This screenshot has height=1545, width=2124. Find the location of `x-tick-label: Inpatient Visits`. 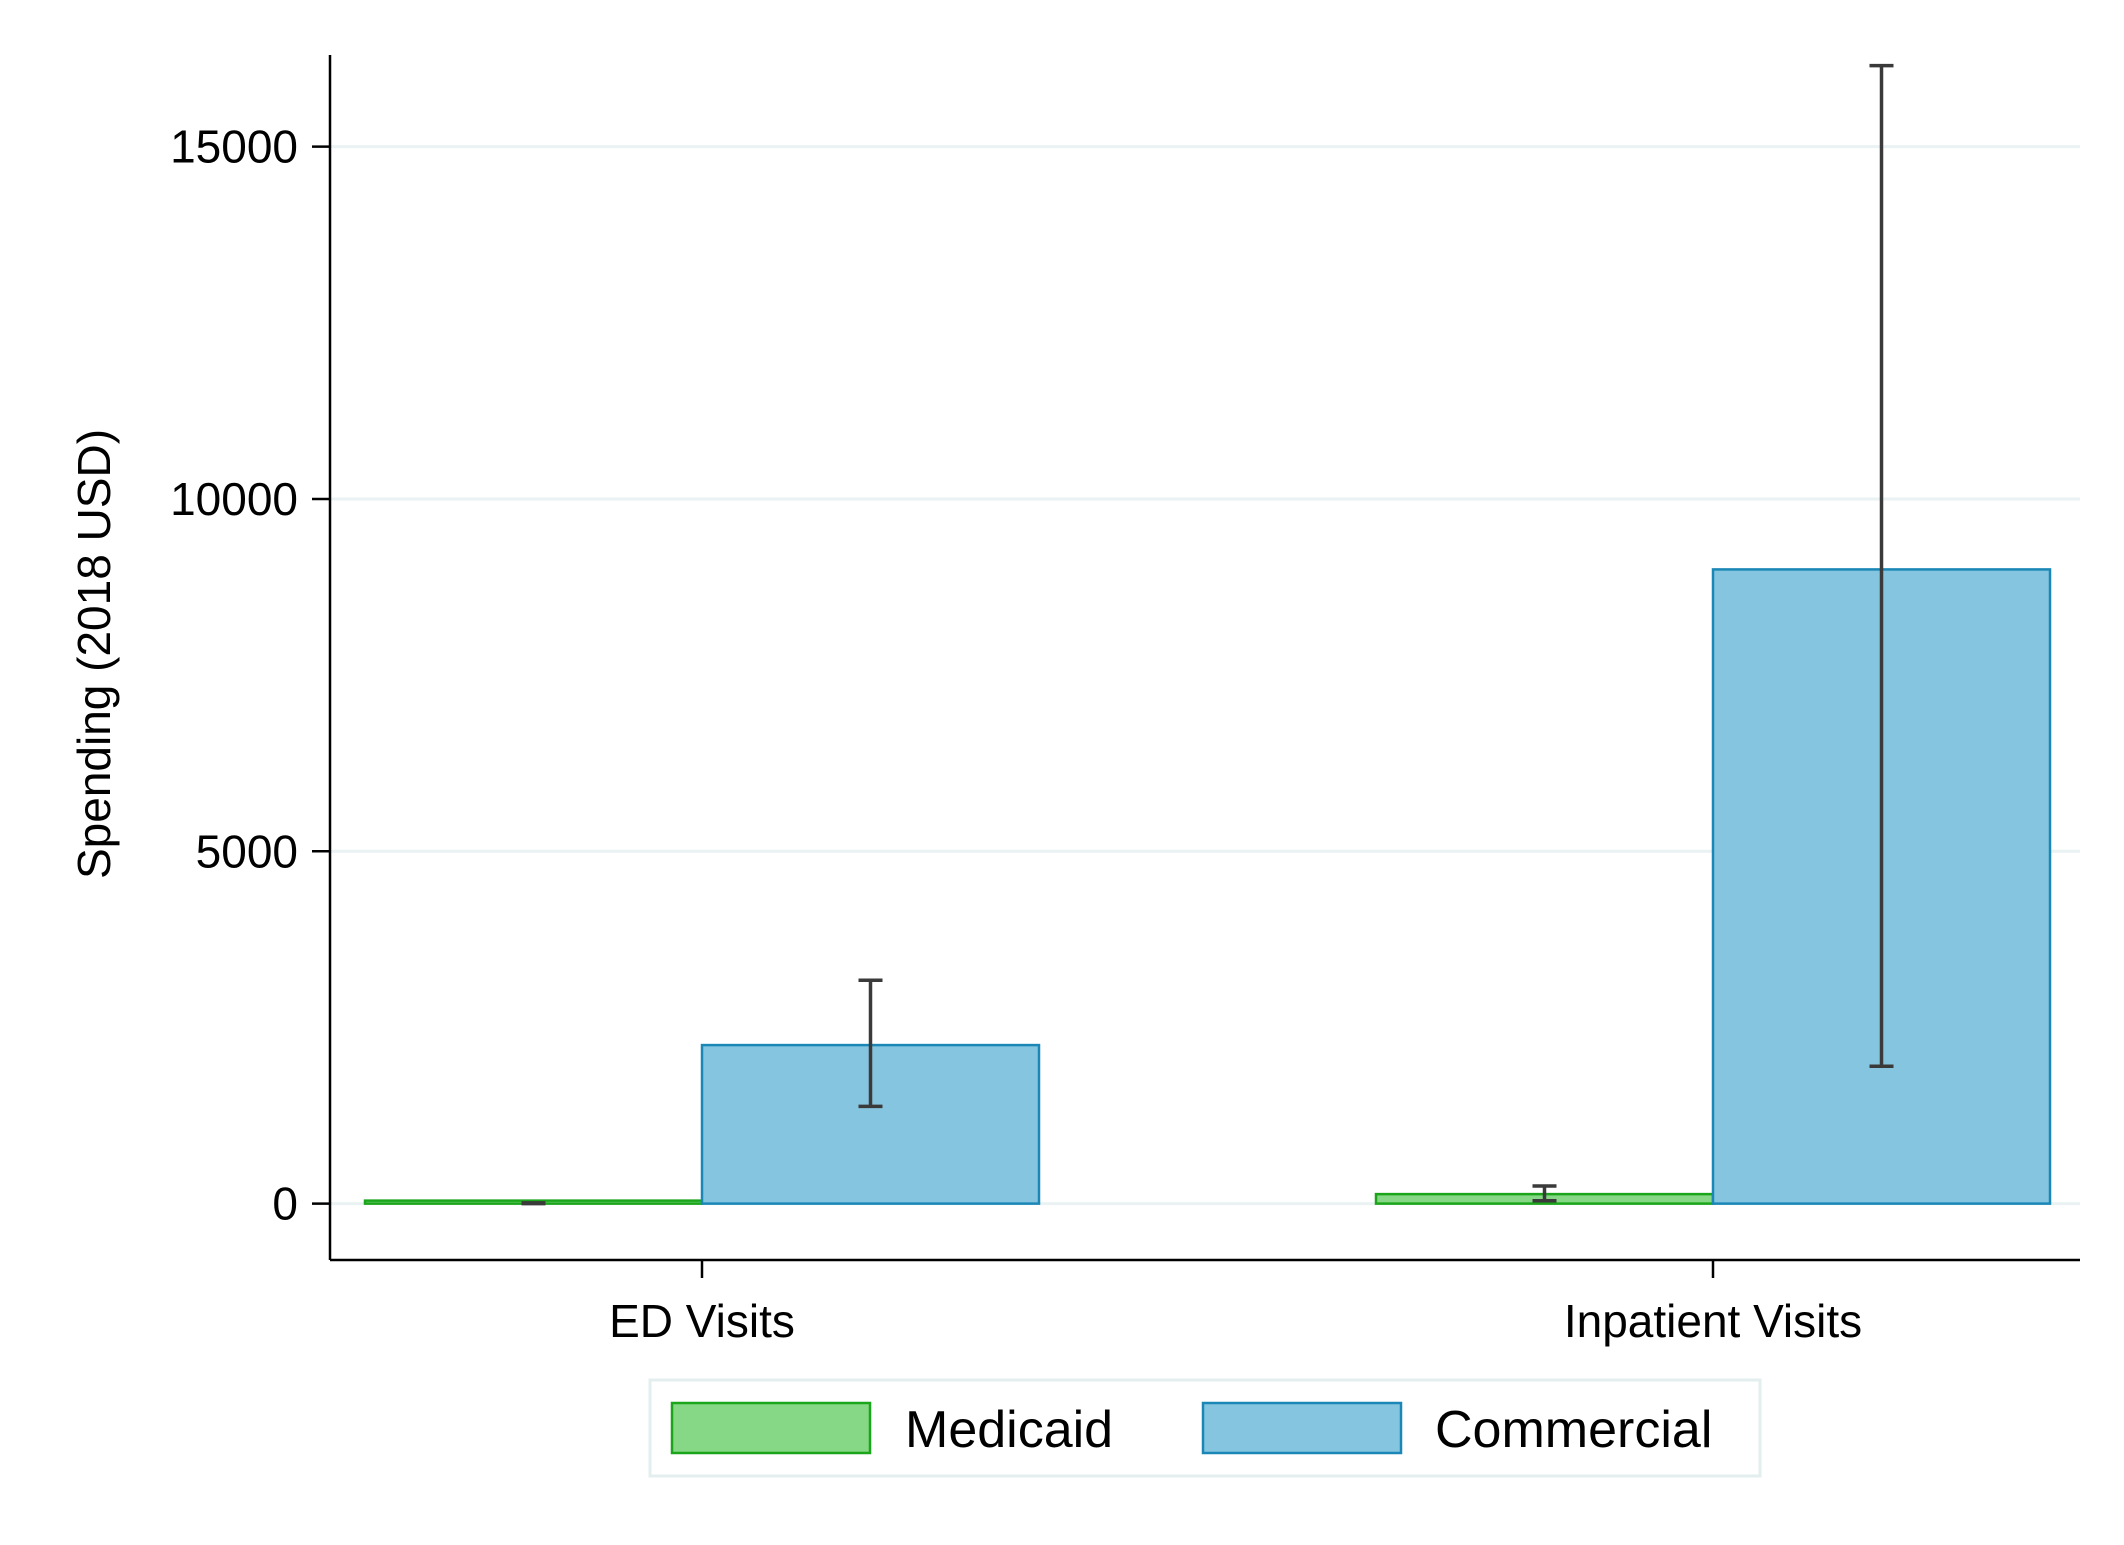

x-tick-label: Inpatient Visits is located at coordinates (1713, 1321).